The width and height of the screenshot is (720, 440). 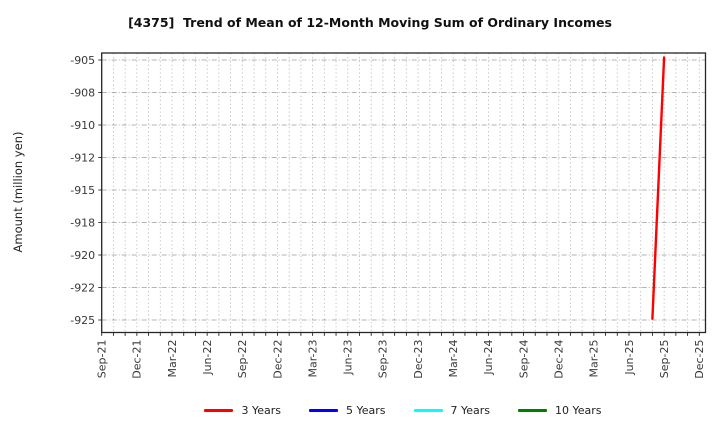 I want to click on legend-item-5-years: 5 Years, so click(x=347, y=410).